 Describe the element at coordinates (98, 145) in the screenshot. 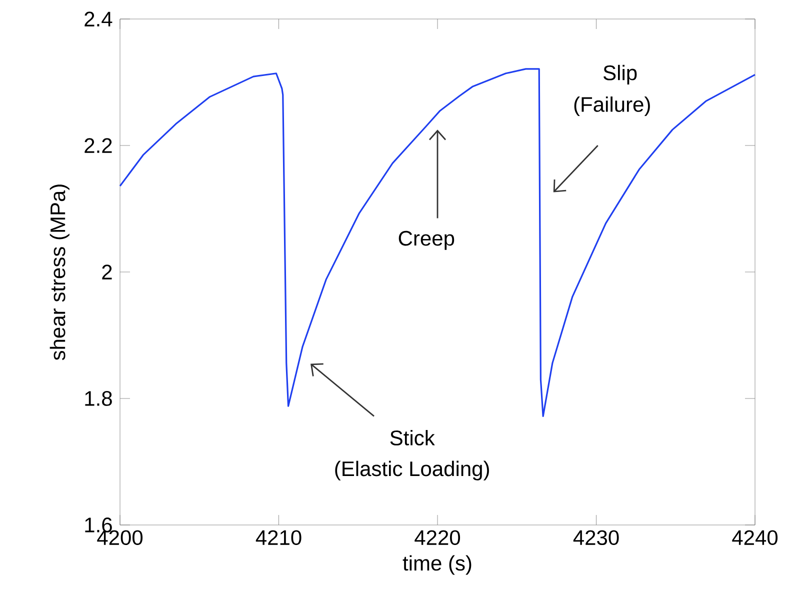

I see `y-tick-label: 2.2` at that location.